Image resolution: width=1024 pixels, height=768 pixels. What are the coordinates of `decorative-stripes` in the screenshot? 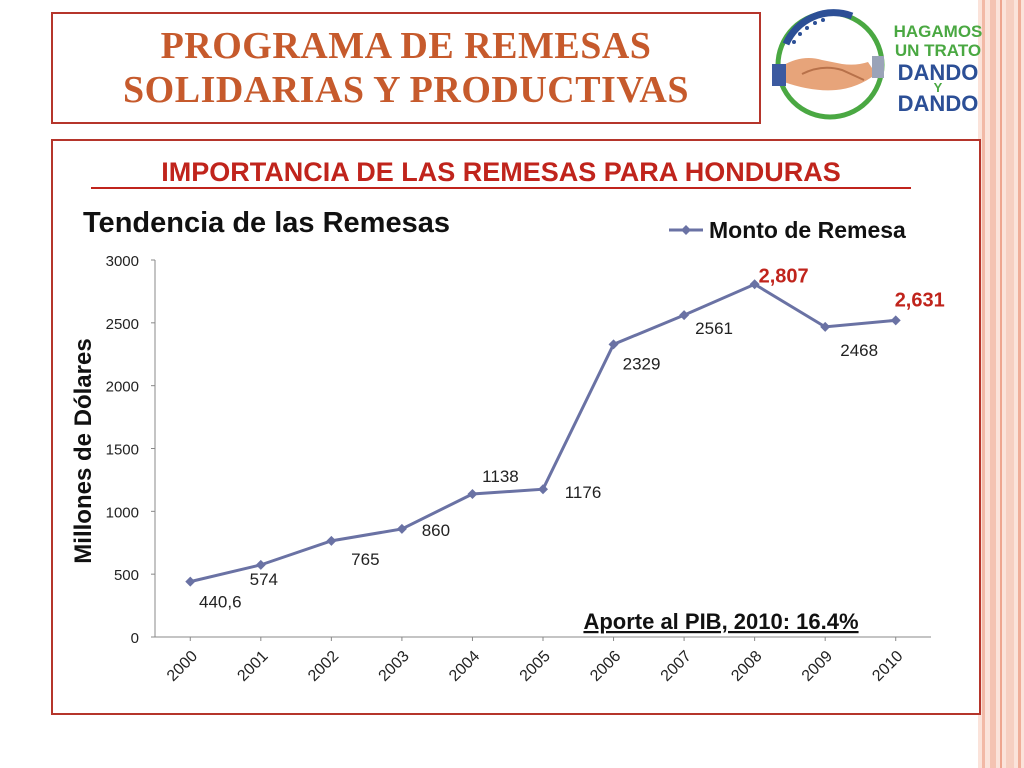 It's located at (1001, 384).